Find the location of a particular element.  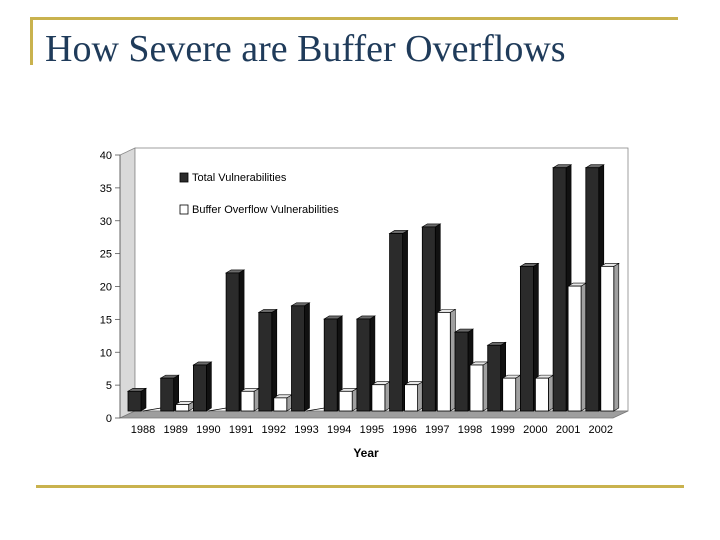

x-tick-label: 1995 is located at coordinates (372, 430).